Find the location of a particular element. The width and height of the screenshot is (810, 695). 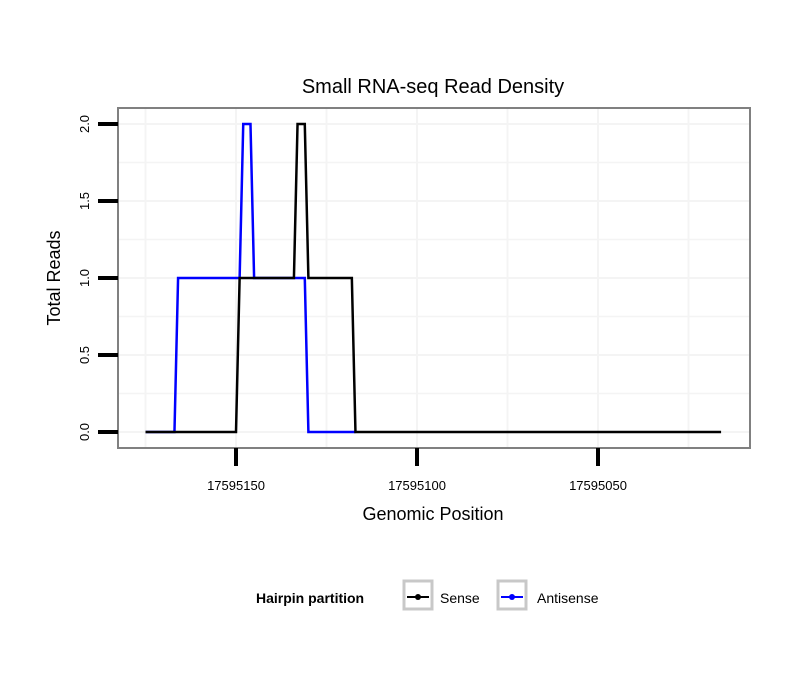

legend-item-sense: Sense is located at coordinates (441, 595).